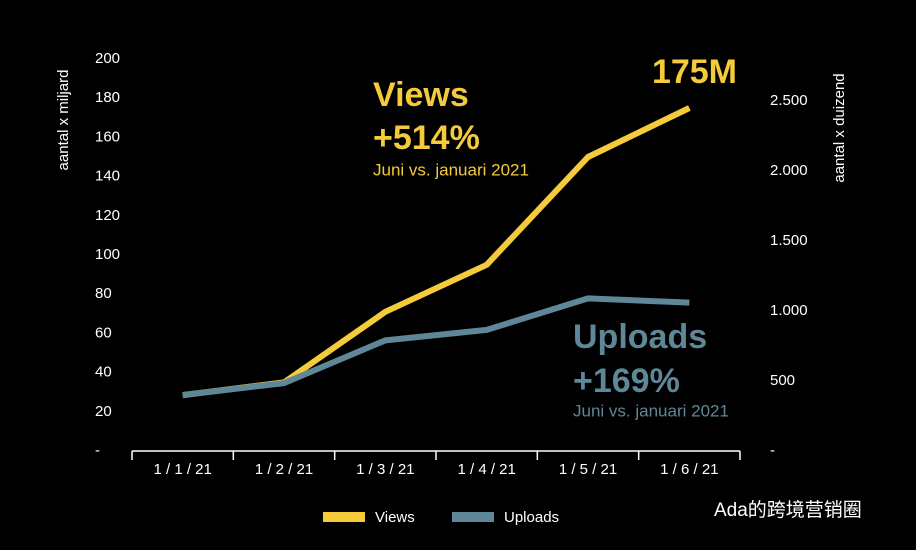  I want to click on y2-tick-label: 2.000, so click(789, 170).